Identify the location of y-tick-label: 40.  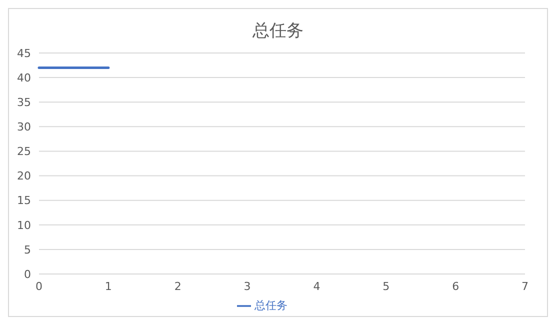
(24, 77).